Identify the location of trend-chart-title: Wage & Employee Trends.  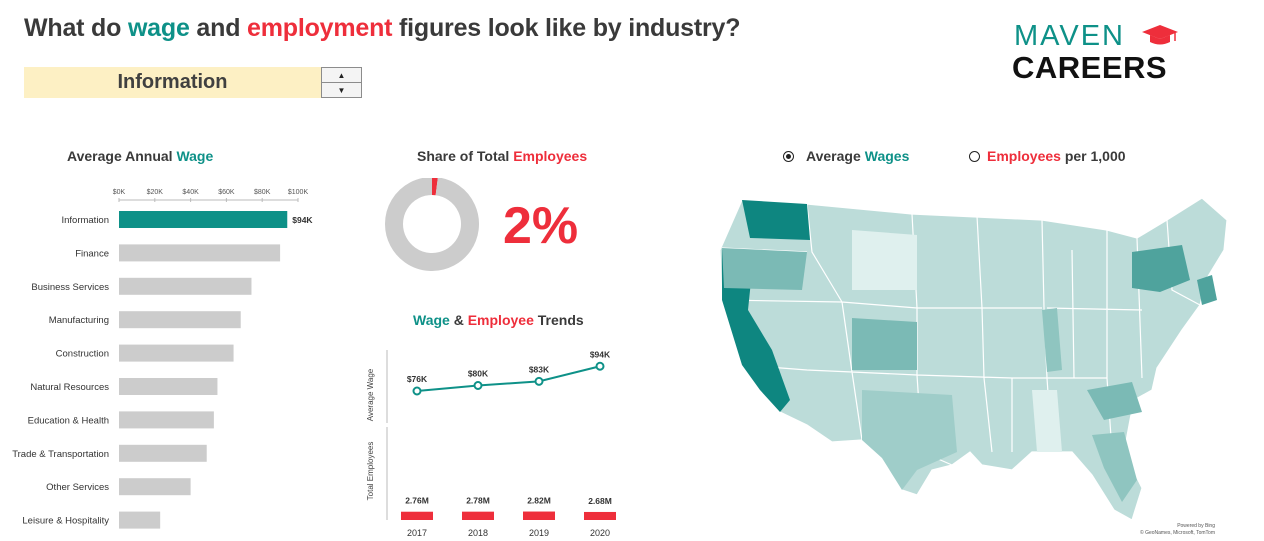
(498, 320).